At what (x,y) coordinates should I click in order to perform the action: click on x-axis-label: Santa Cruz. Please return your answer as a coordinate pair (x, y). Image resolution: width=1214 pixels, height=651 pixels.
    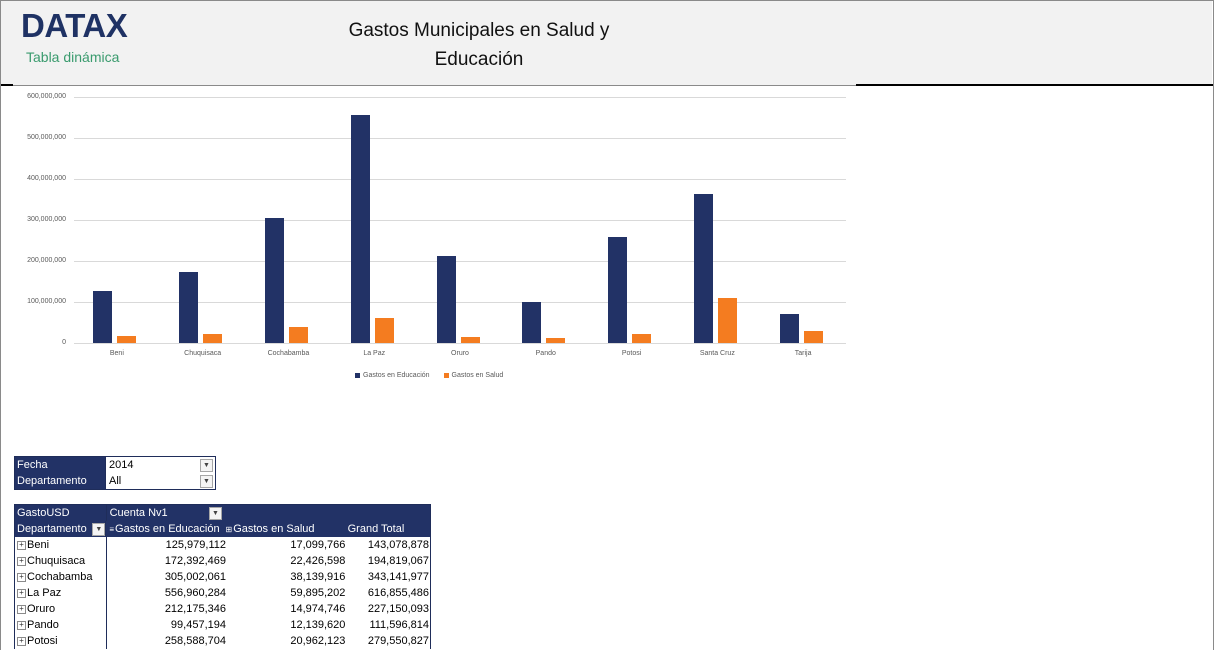
    Looking at the image, I should click on (717, 353).